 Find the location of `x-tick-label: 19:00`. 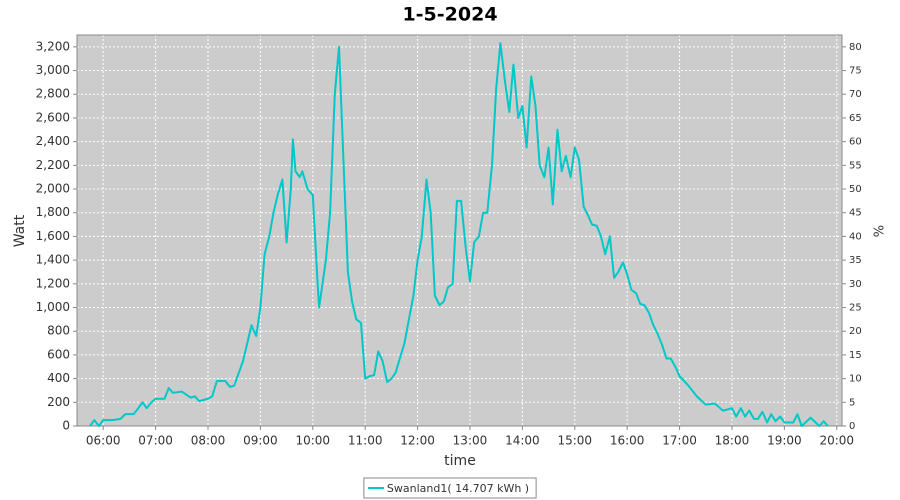

x-tick-label: 19:00 is located at coordinates (784, 441).